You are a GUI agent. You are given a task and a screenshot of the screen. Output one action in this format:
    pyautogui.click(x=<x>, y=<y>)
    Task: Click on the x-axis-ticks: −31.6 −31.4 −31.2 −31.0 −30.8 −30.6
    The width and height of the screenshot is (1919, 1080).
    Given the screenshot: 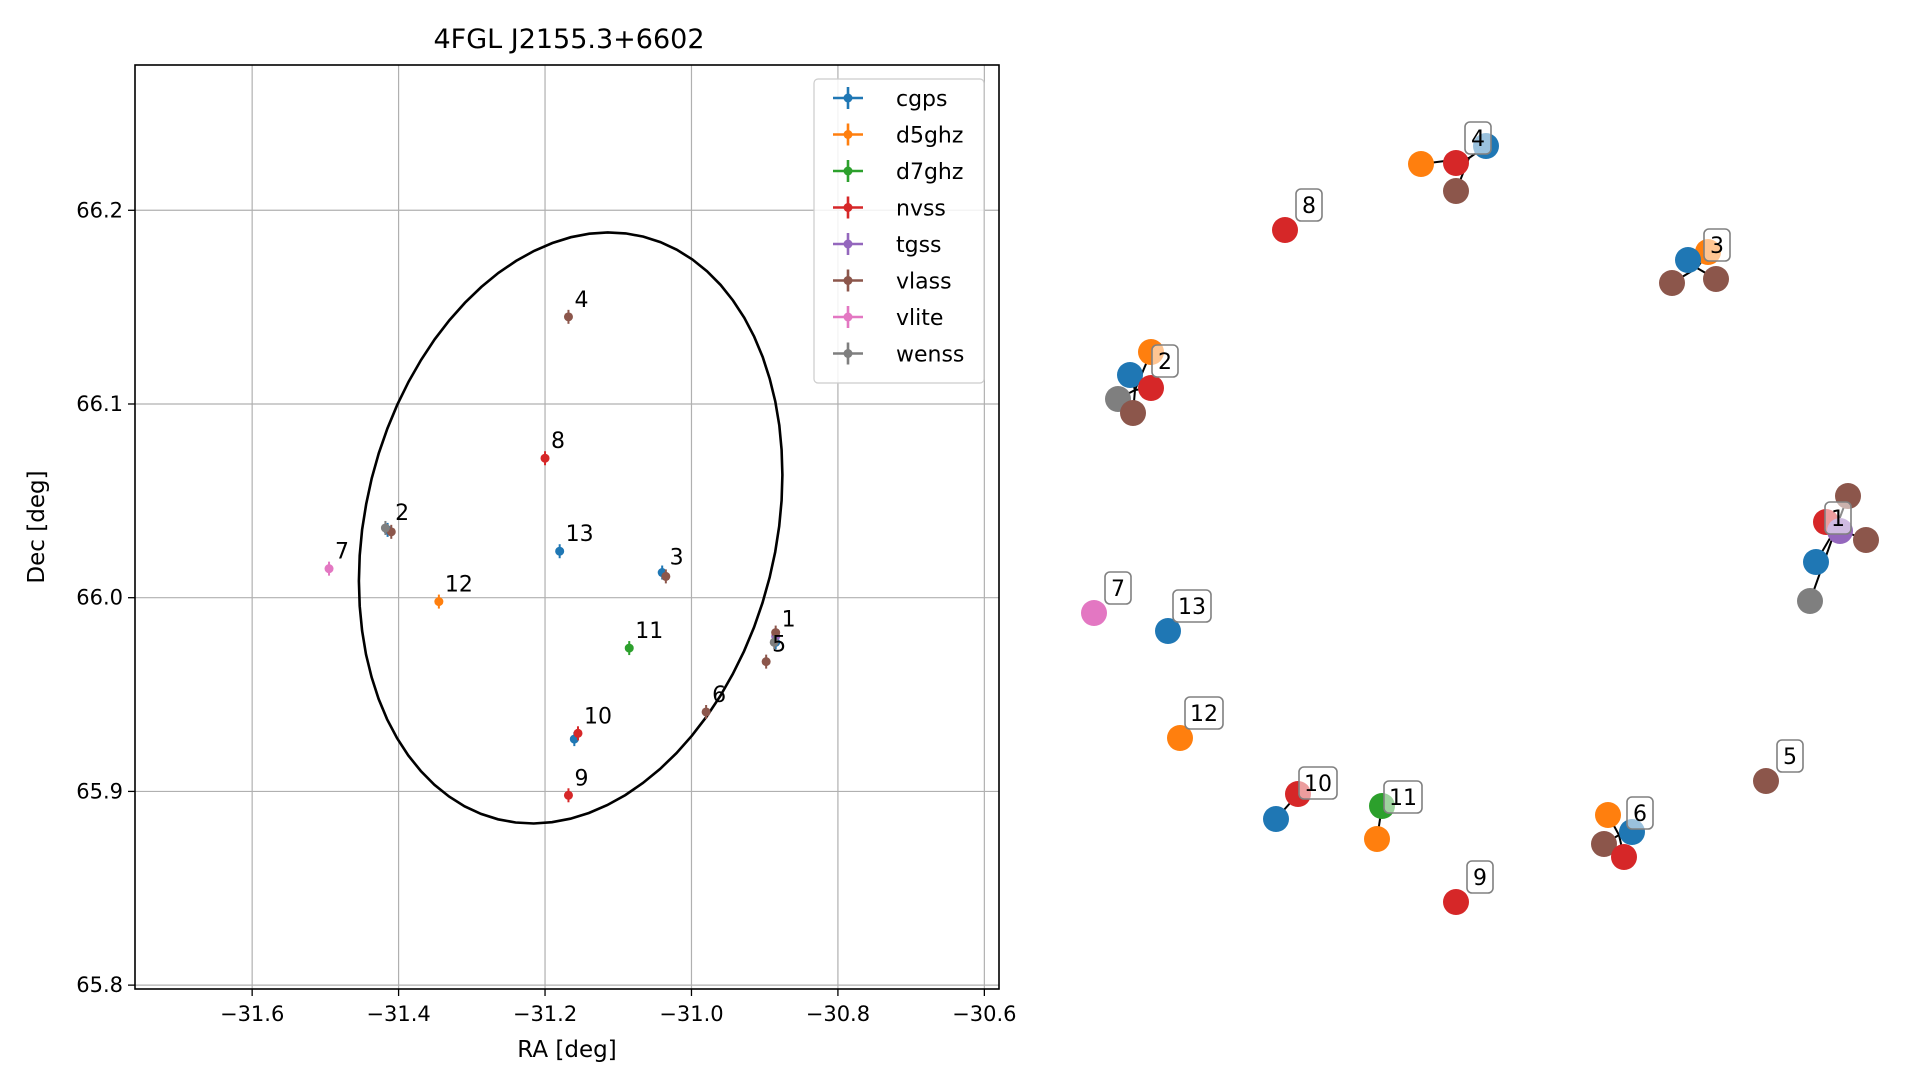 What is the action you would take?
    pyautogui.click(x=618, y=1007)
    